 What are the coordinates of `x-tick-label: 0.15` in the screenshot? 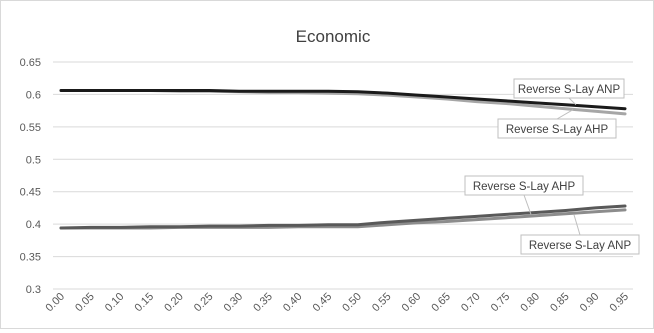 It's located at (145, 303).